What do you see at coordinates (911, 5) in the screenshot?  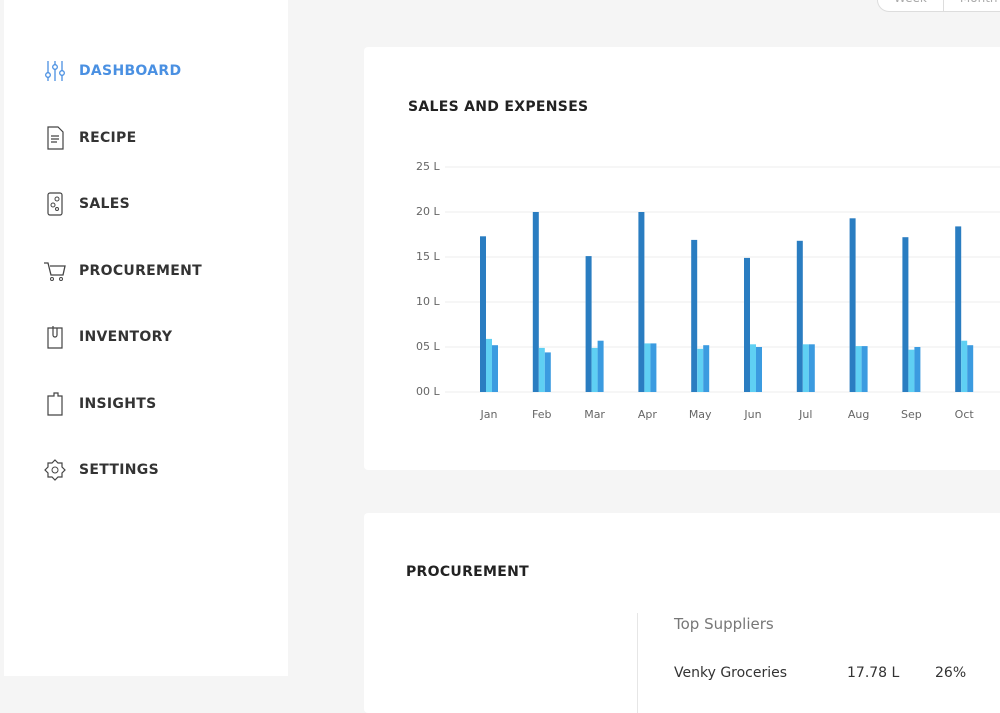 I see `toggle-button: Week` at bounding box center [911, 5].